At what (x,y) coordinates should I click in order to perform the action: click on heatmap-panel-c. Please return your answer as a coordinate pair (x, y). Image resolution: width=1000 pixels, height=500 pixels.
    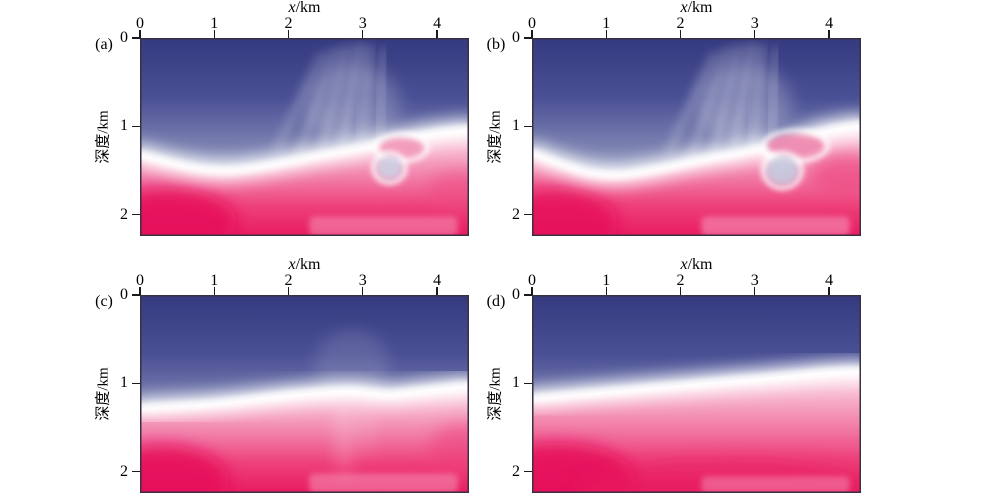
    Looking at the image, I should click on (304, 394).